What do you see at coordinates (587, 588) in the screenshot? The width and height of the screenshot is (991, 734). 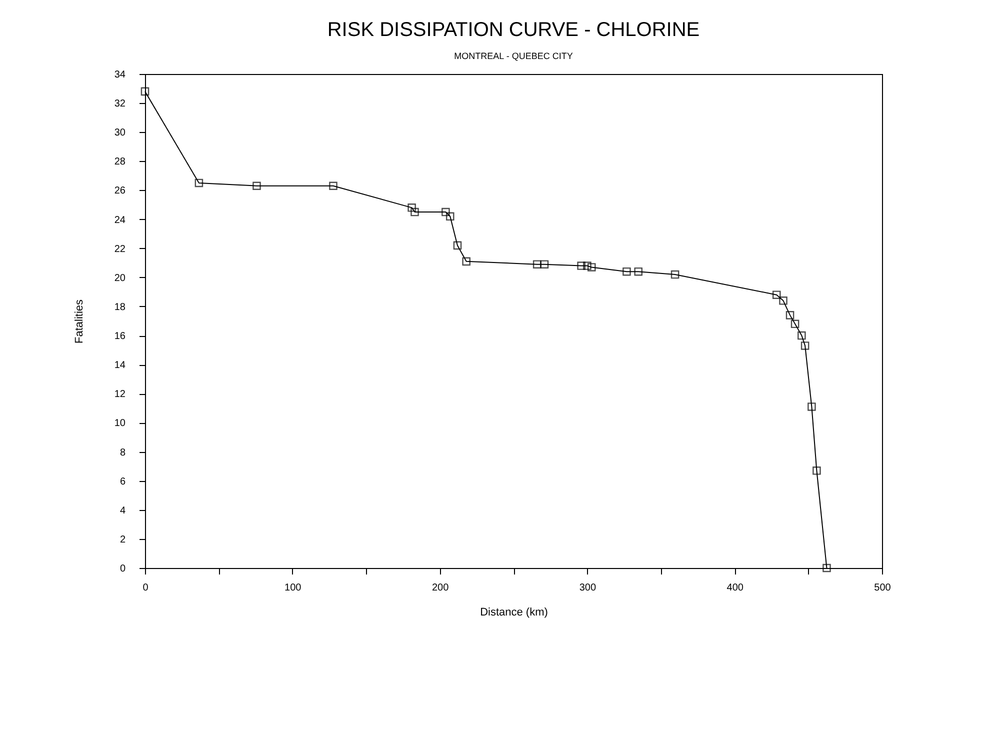 I see `x-tick-label: 300` at bounding box center [587, 588].